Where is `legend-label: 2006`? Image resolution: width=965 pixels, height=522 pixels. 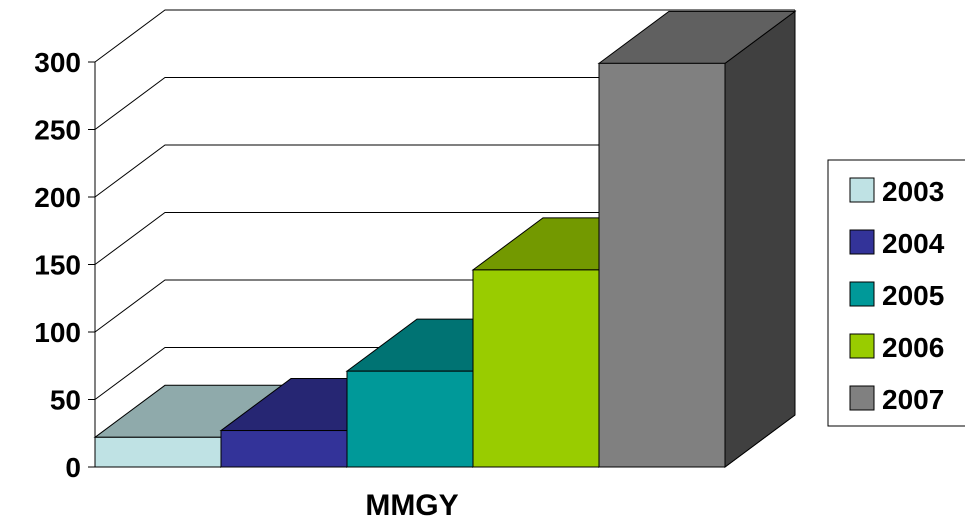 legend-label: 2006 is located at coordinates (913, 347).